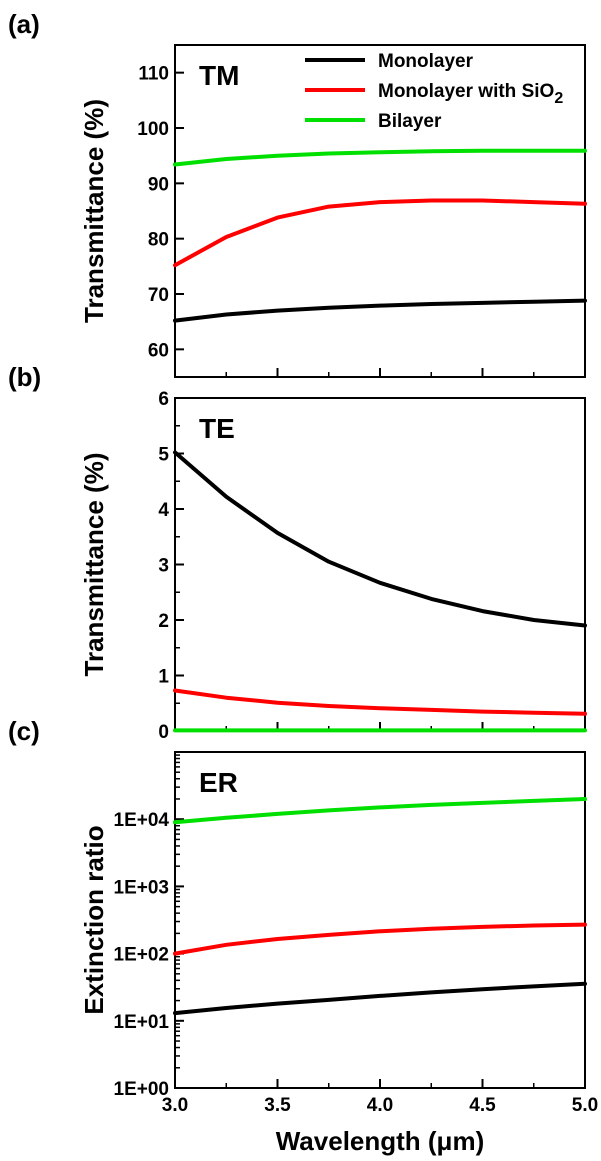 The image size is (601, 1161). What do you see at coordinates (163, 510) in the screenshot?
I see `panel-b-y-tick-label: 4` at bounding box center [163, 510].